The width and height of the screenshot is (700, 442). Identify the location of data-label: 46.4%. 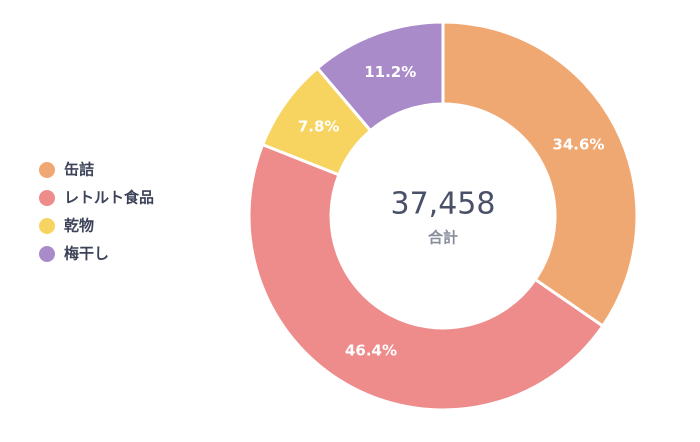
(371, 350).